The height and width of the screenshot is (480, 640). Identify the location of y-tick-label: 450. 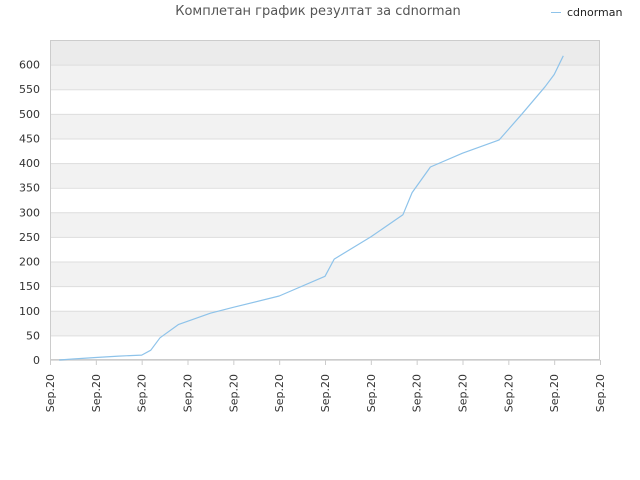
(29, 138).